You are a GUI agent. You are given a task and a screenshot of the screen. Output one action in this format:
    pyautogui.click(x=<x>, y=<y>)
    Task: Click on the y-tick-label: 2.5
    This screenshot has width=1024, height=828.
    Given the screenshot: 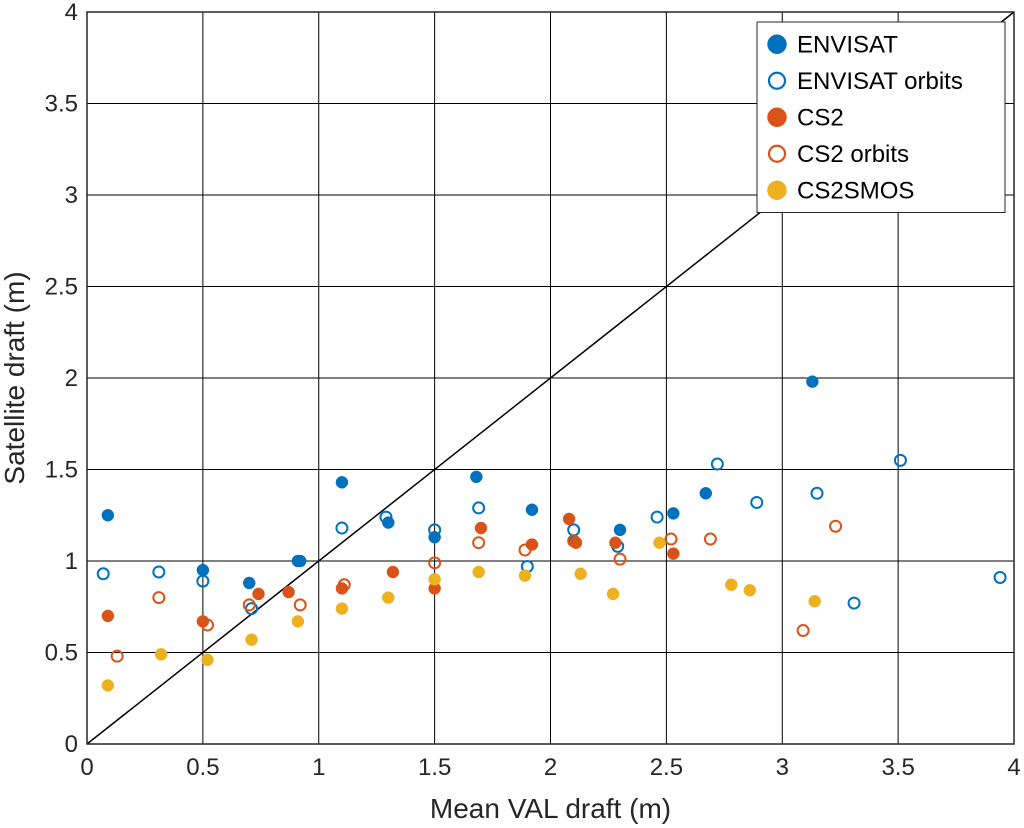 What is the action you would take?
    pyautogui.click(x=61, y=287)
    